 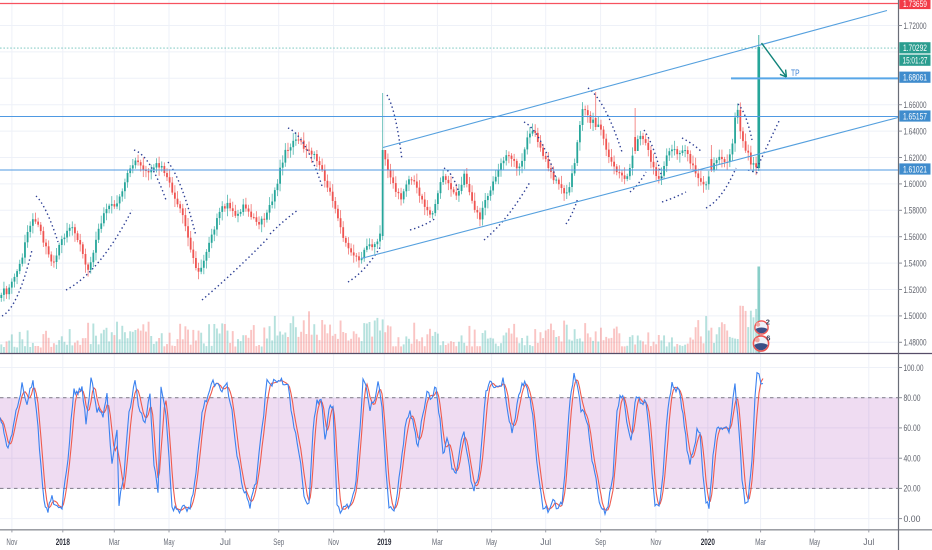 I want to click on svg-text: 15:01:27, so click(x=915, y=61).